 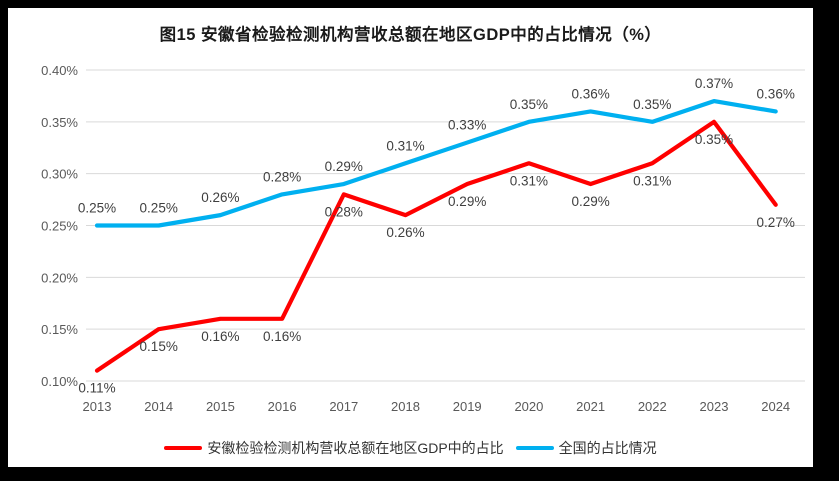 What do you see at coordinates (652, 406) in the screenshot?
I see `x-tick-label: 2022` at bounding box center [652, 406].